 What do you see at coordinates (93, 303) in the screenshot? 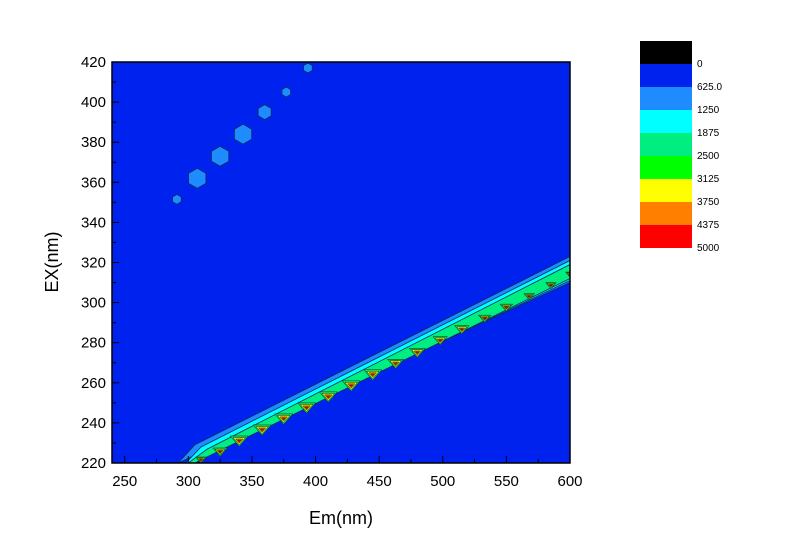
I see `y-tick-label: 300` at bounding box center [93, 303].